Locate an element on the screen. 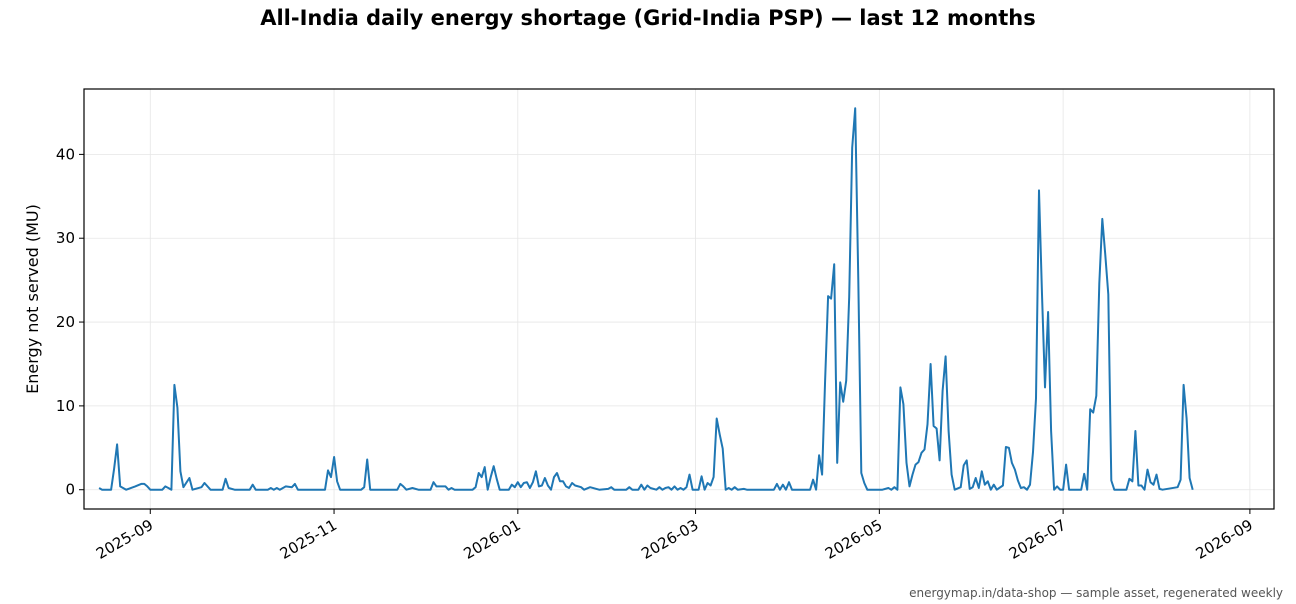 The height and width of the screenshot is (604, 1296). x-tick-label: 2026-07 is located at coordinates (1037, 539).